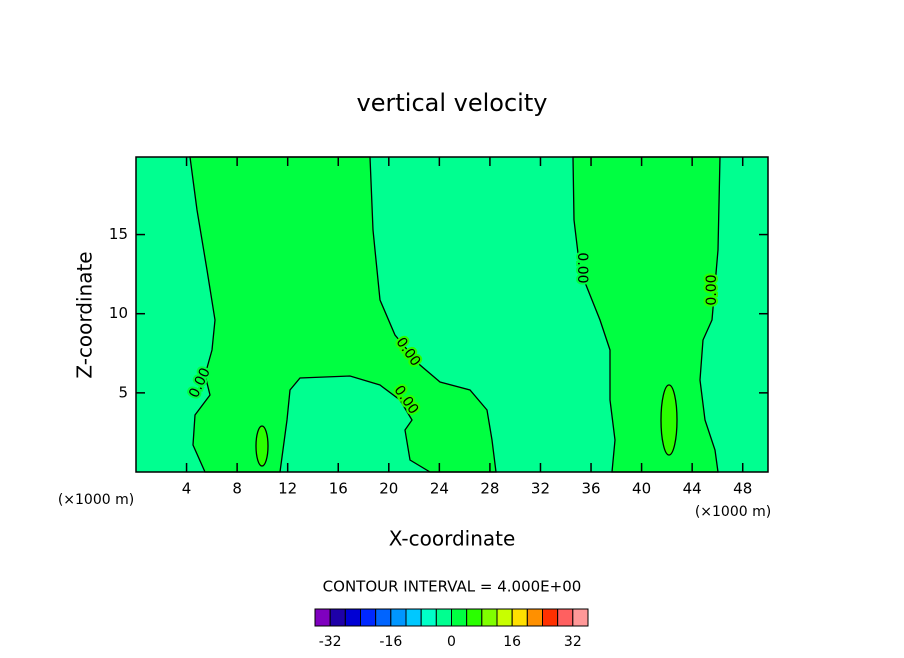  Describe the element at coordinates (573, 642) in the screenshot. I see `colorbar-tick-label: 32` at that location.